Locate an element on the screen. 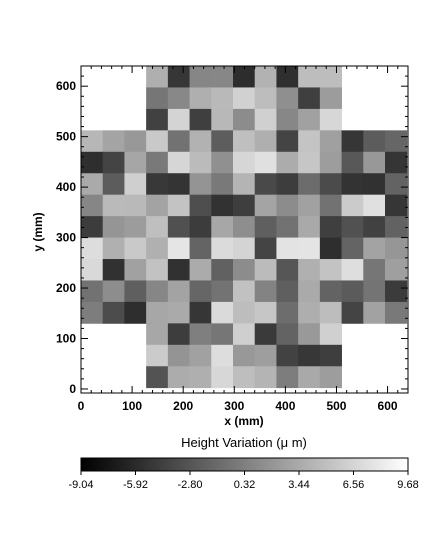 The image size is (436, 545). colorbar-tick-label: -2.80 is located at coordinates (189, 485).